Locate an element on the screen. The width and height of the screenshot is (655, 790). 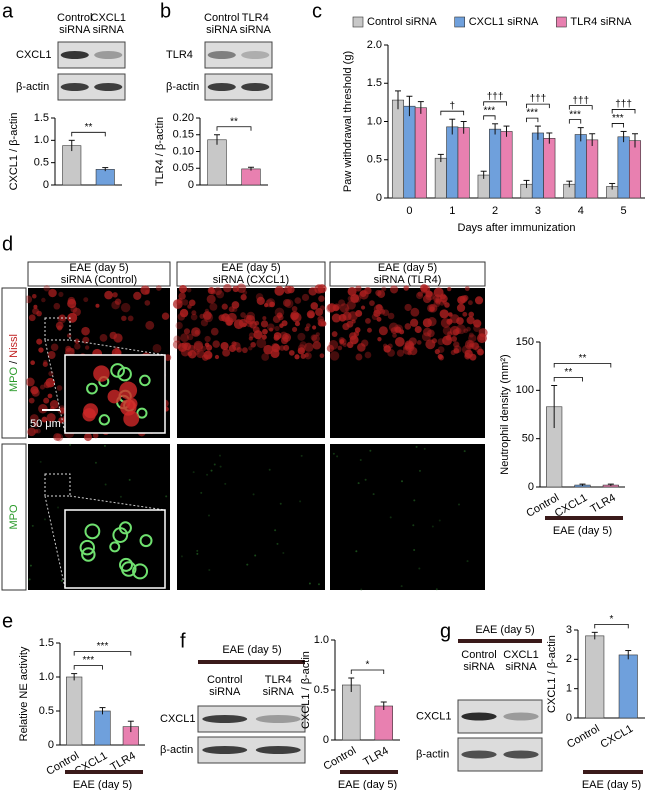
x-tick-label: Control is located at coordinates (583, 737).